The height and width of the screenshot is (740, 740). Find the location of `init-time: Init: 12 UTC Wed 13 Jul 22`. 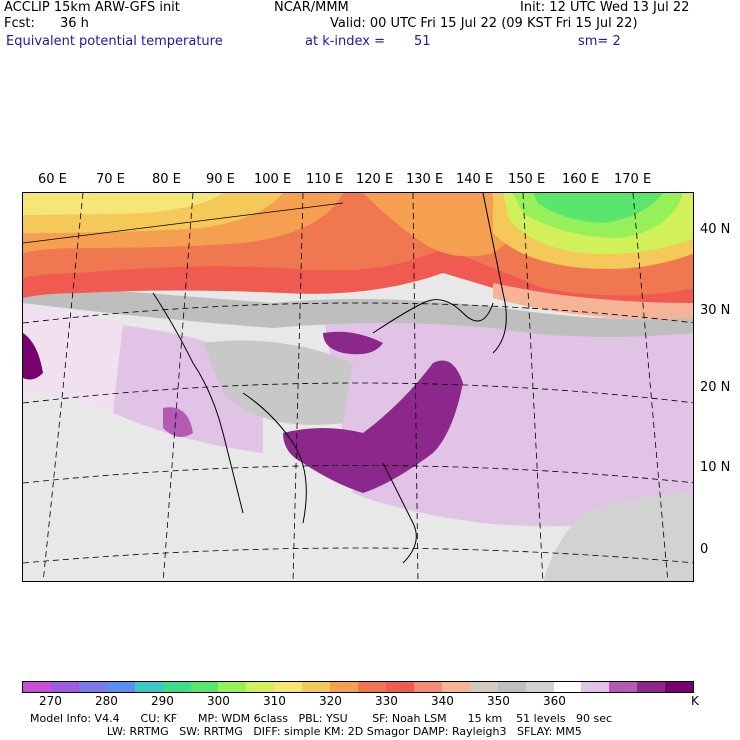

init-time: Init: 12 UTC Wed 13 Jul 22 is located at coordinates (605, 7).